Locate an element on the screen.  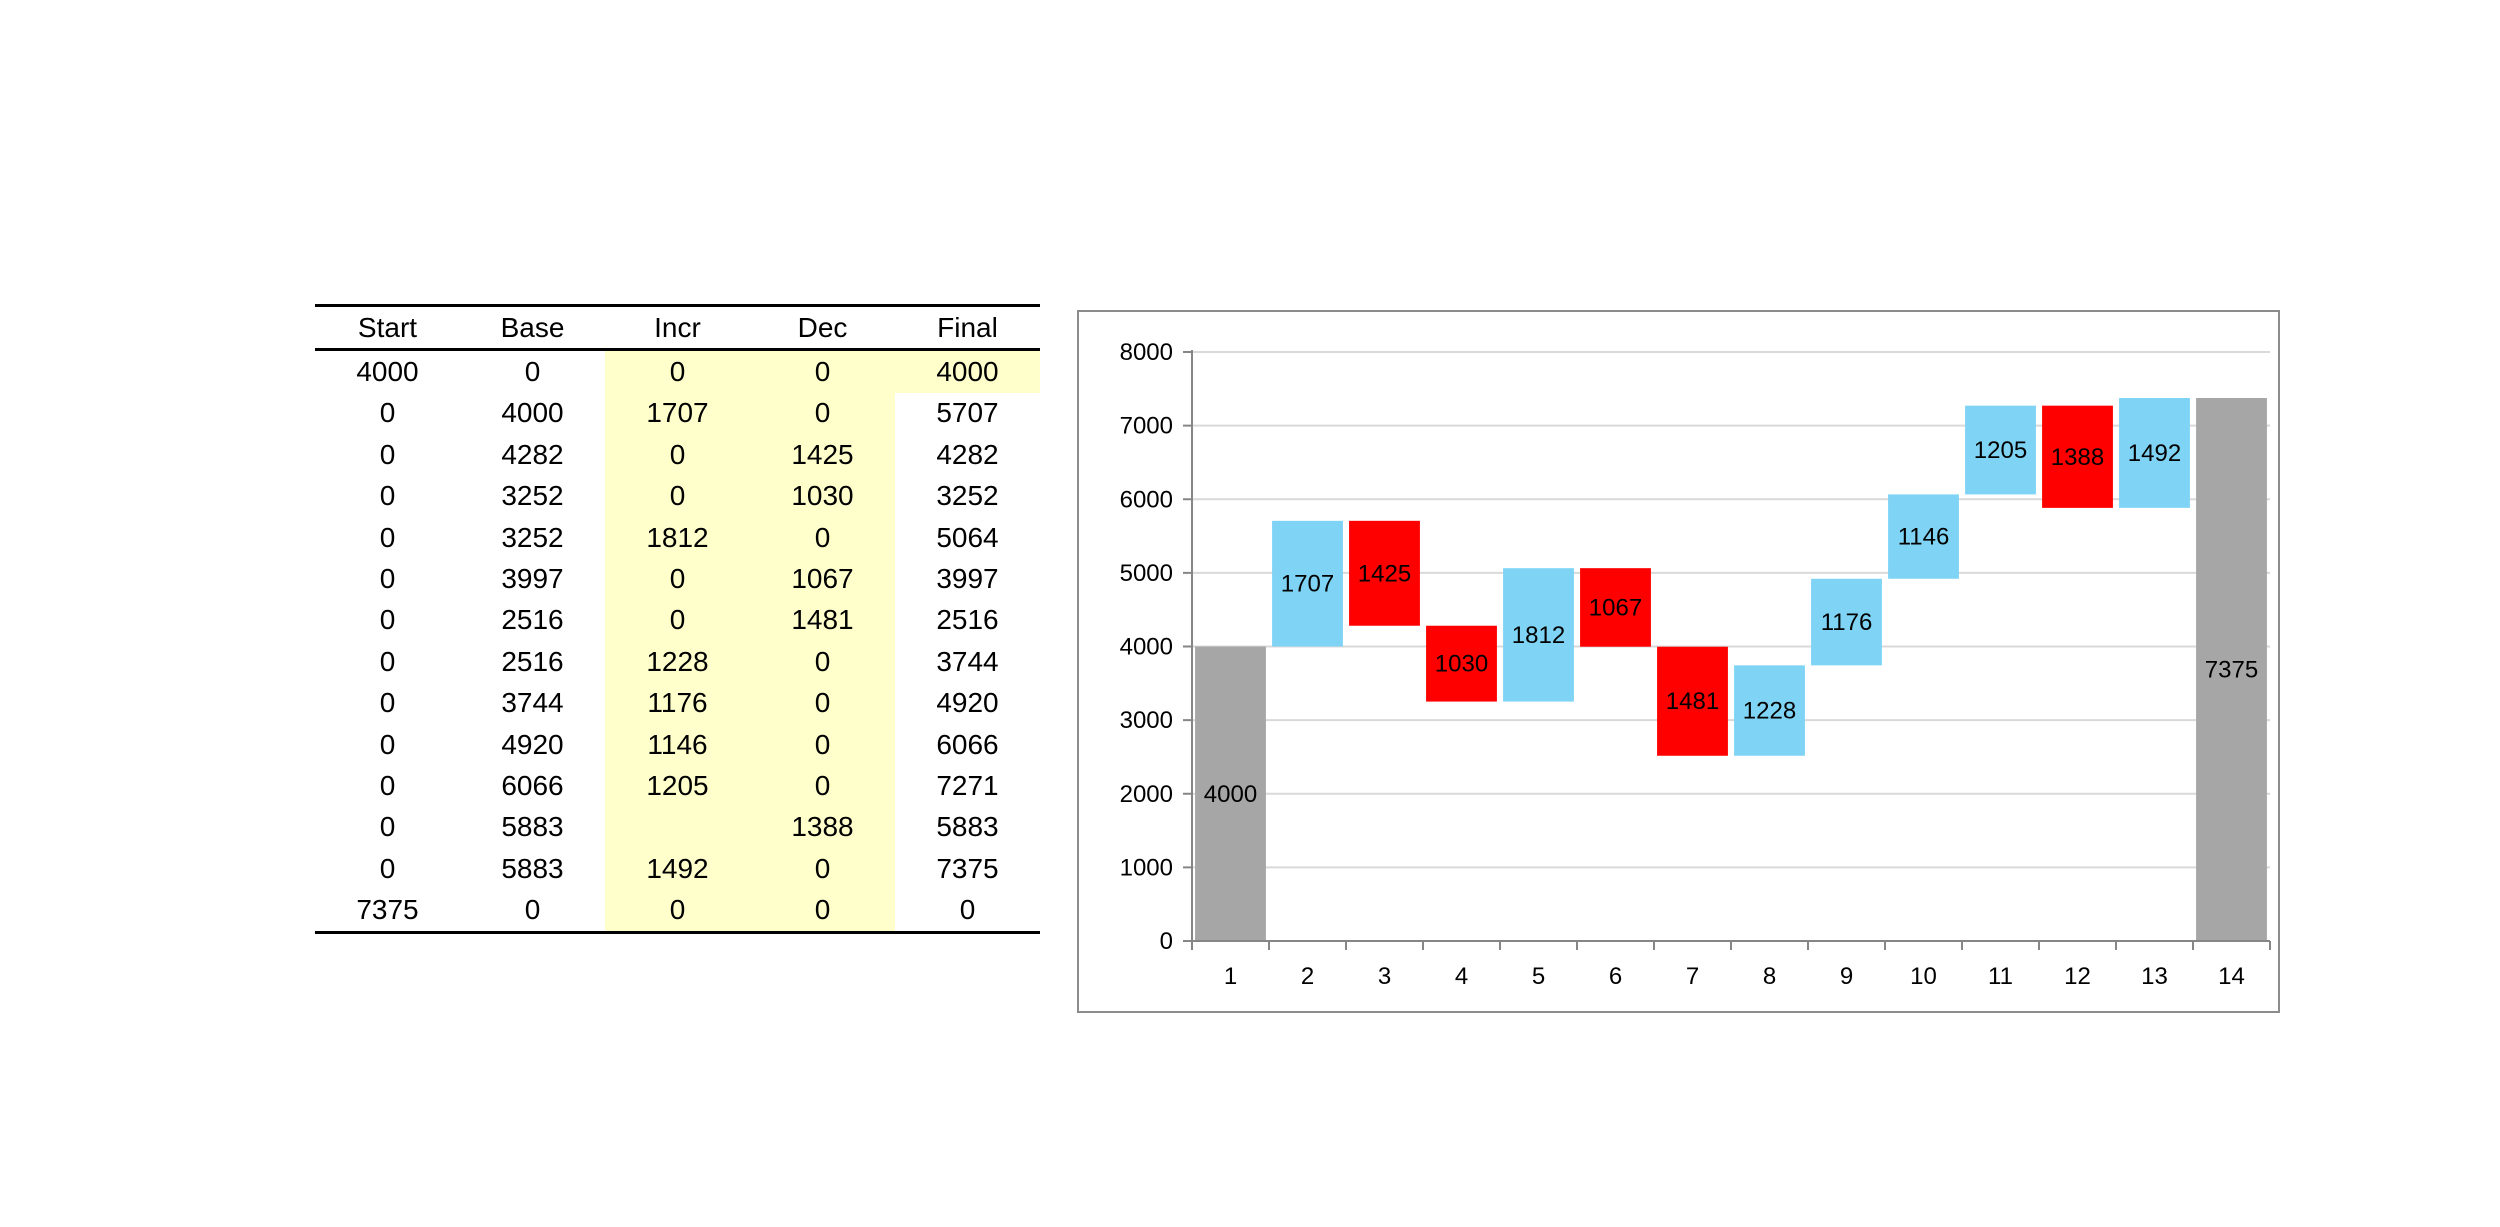
x-tick-label: 7 is located at coordinates (1692, 976).